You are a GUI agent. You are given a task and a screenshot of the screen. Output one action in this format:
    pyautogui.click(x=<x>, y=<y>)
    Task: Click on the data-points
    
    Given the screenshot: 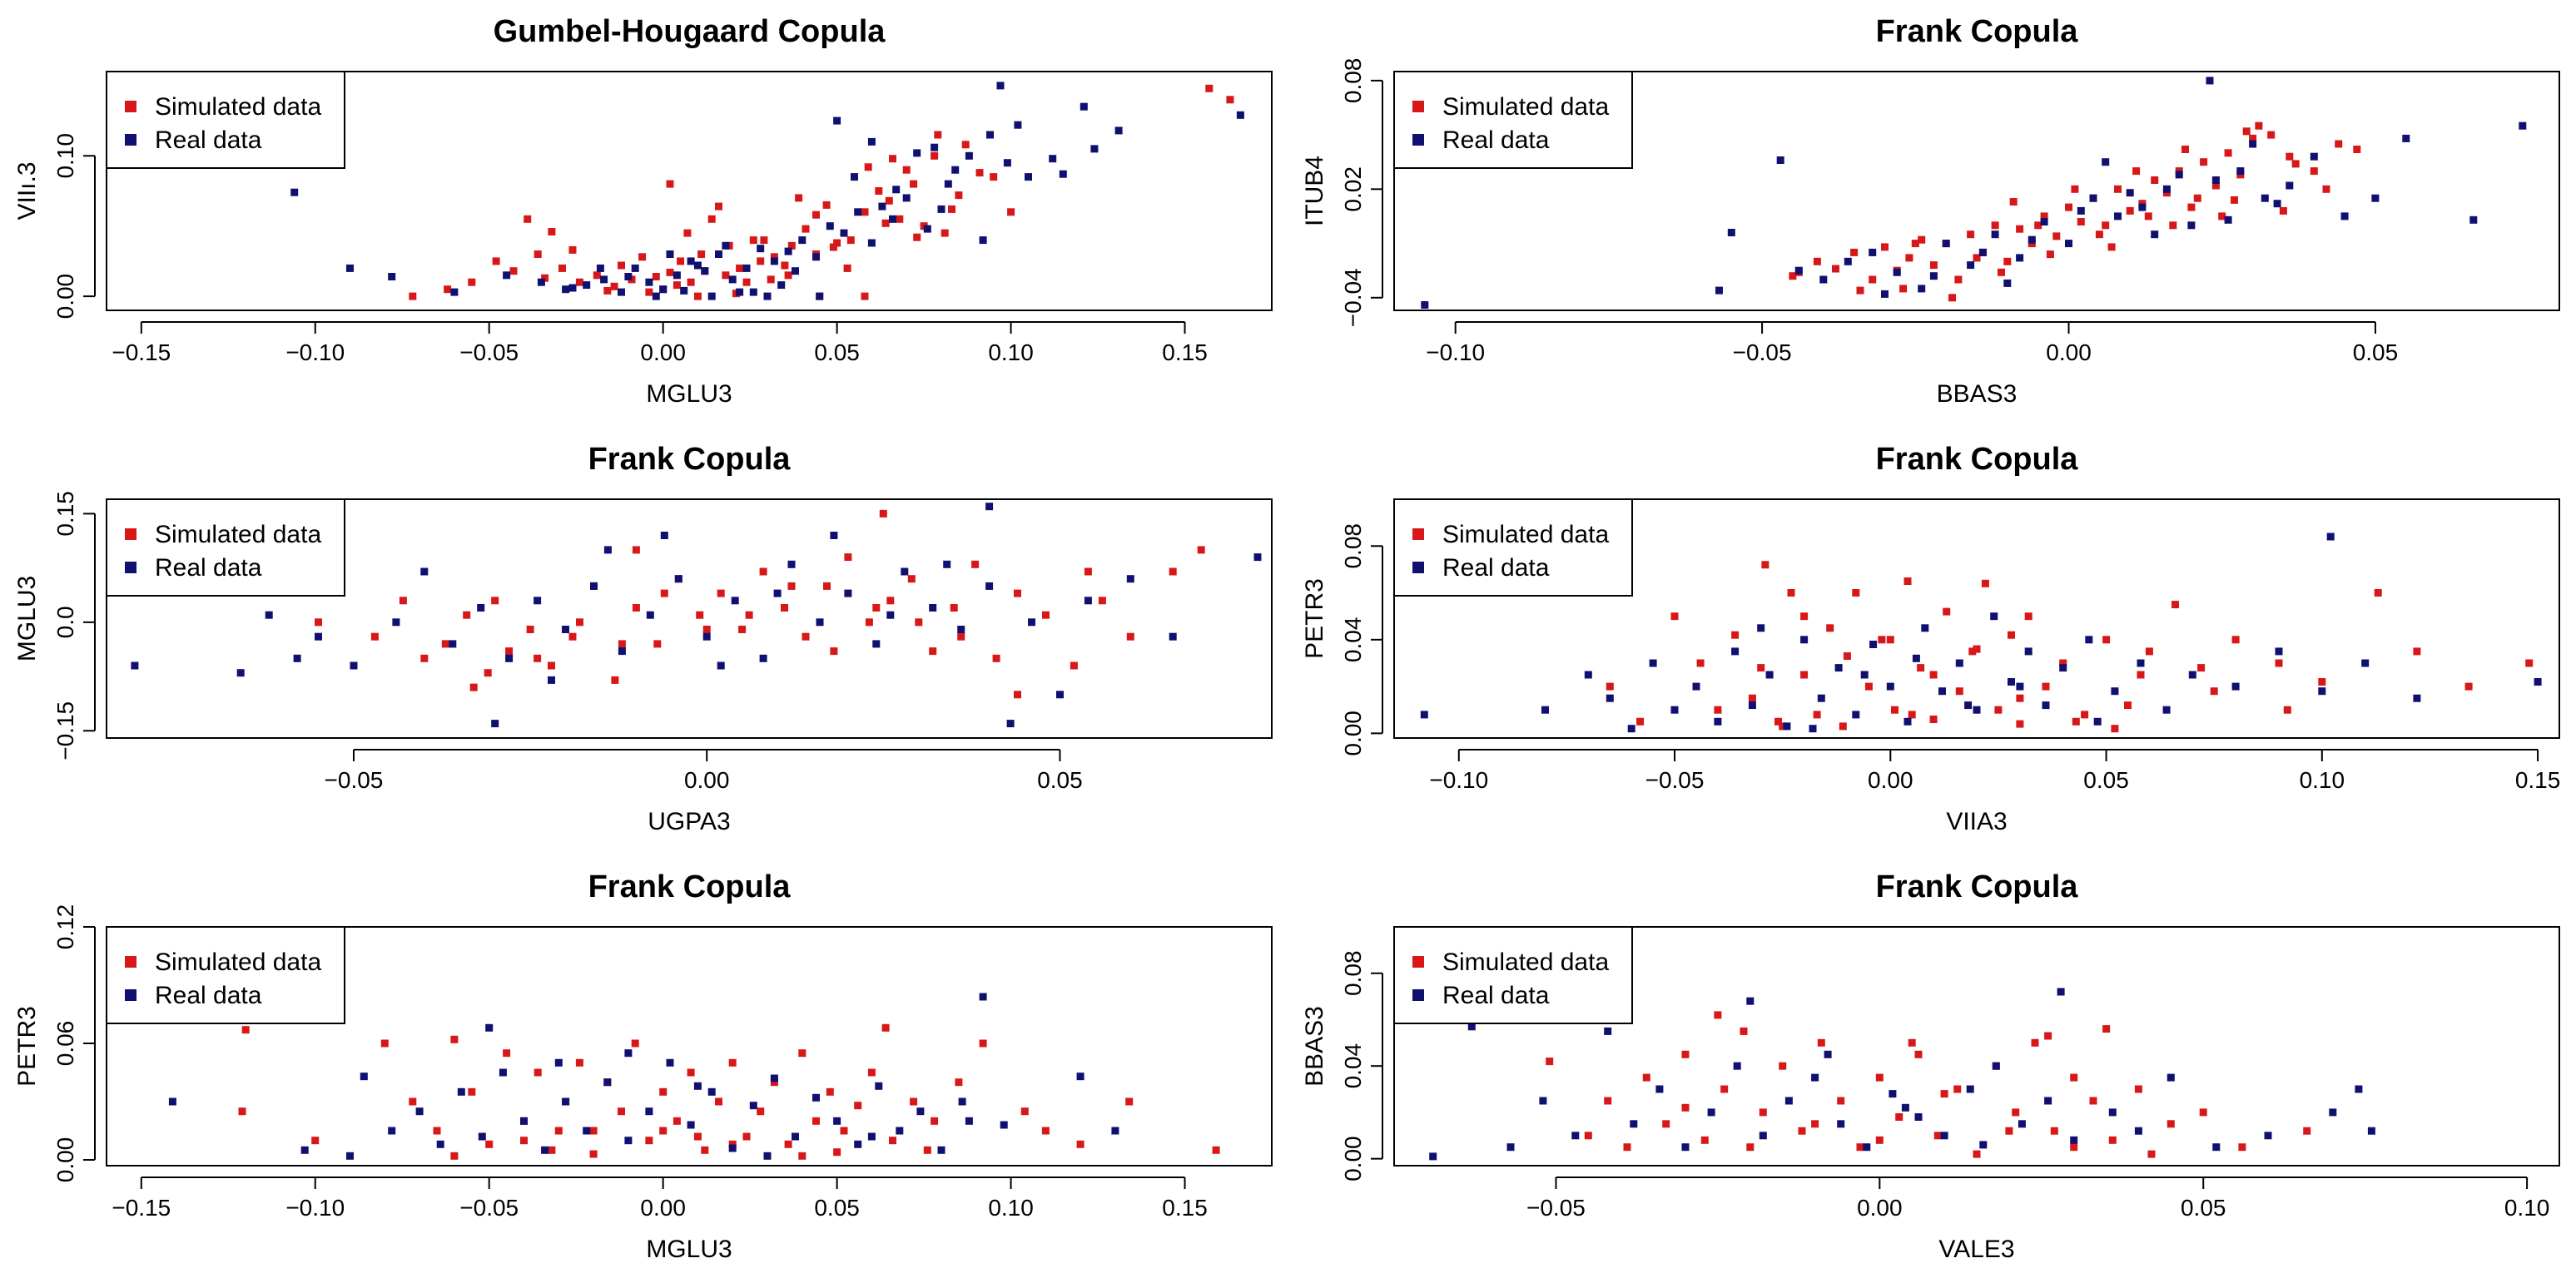 What is the action you would take?
    pyautogui.click(x=767, y=191)
    